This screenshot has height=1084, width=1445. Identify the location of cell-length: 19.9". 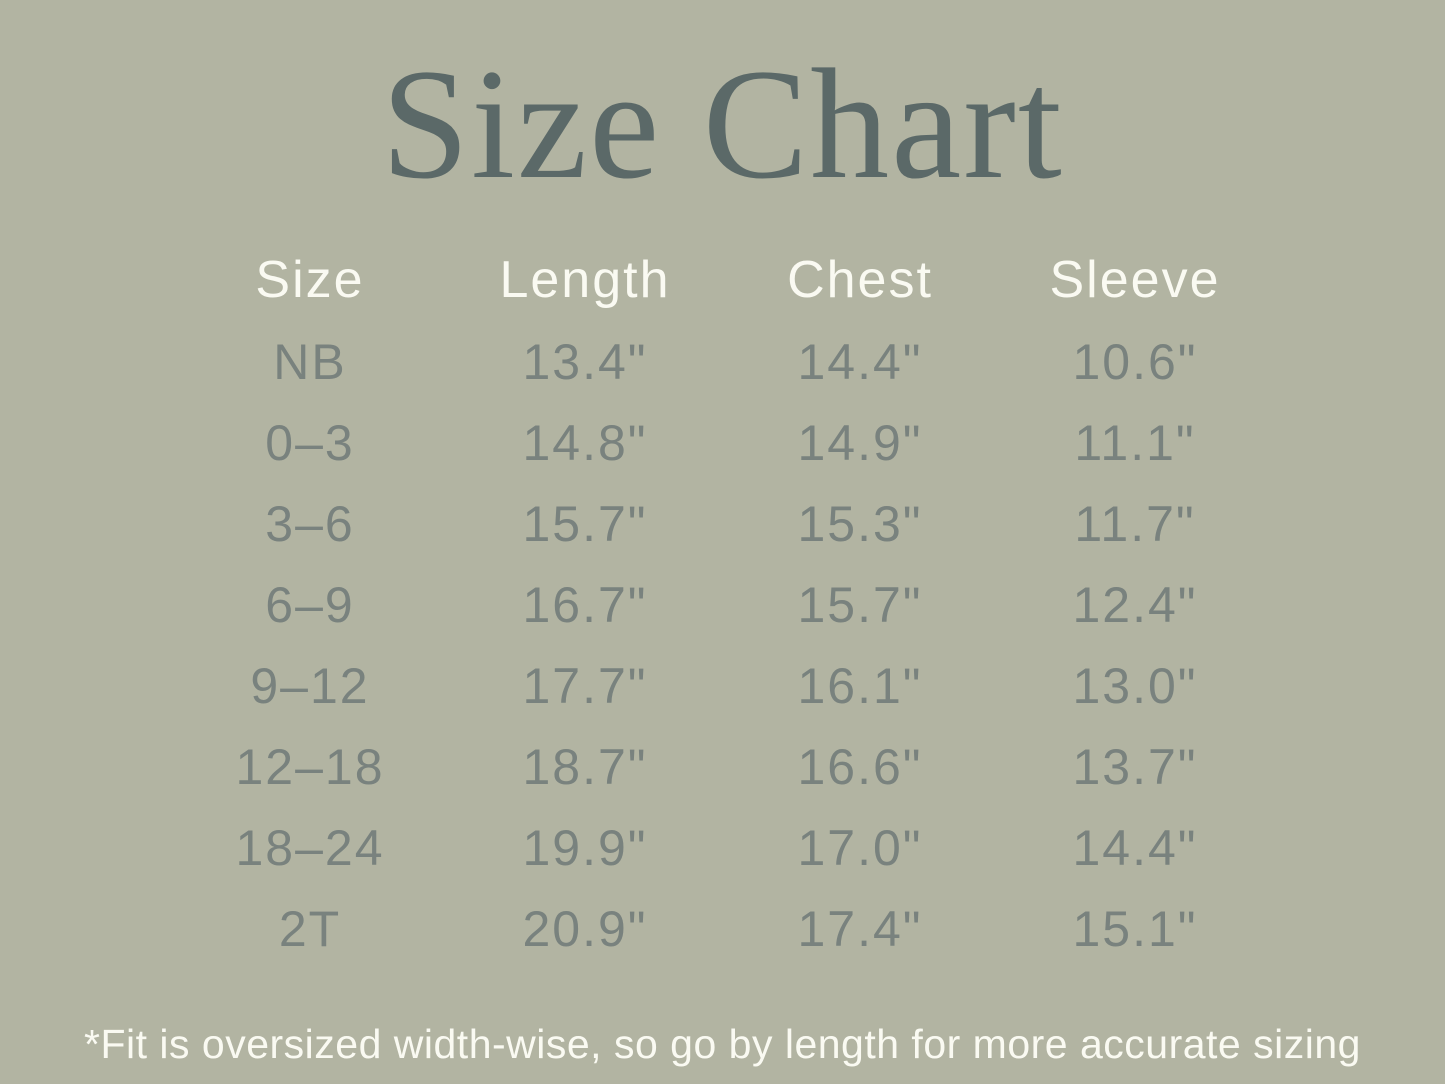
(585, 848).